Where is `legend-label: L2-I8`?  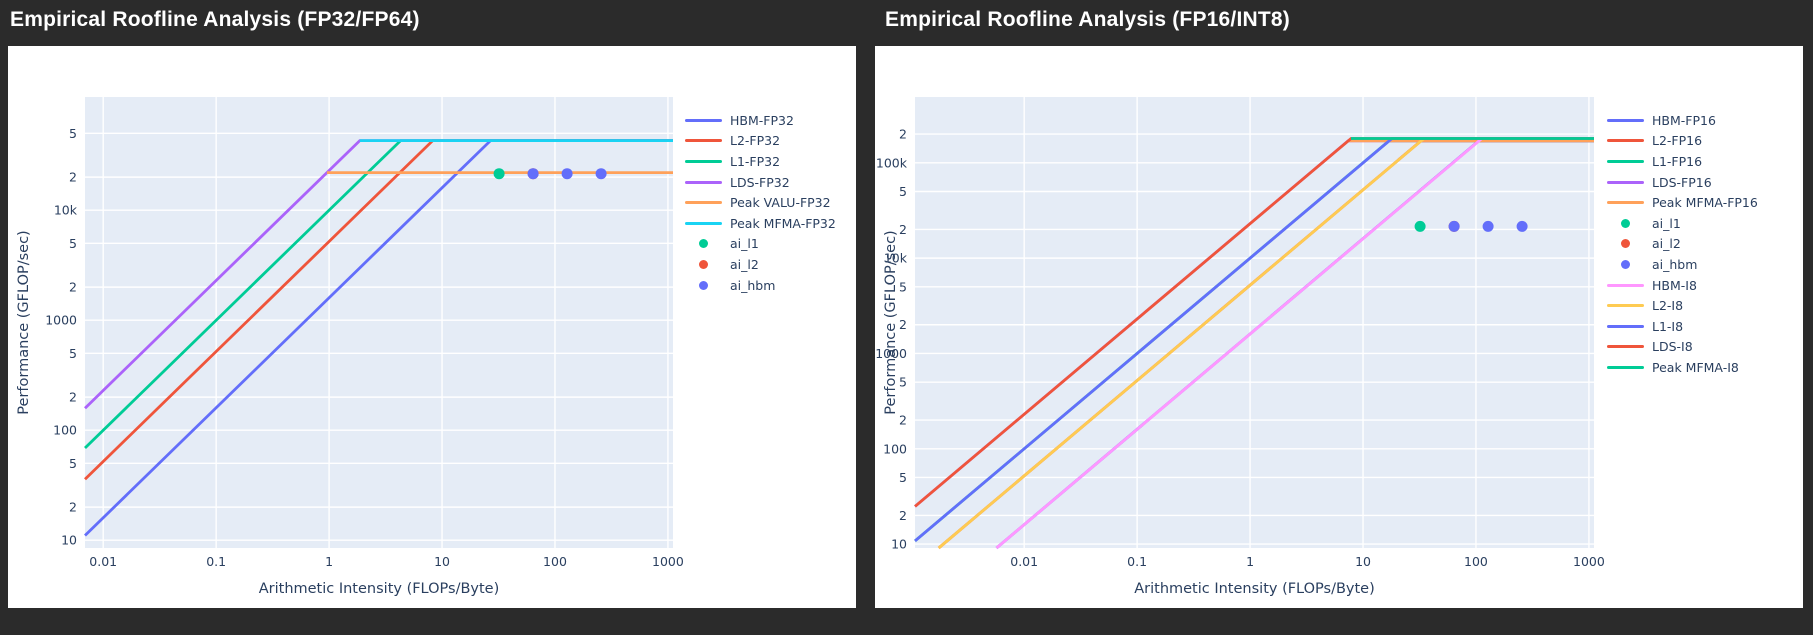
legend-label: L2-I8 is located at coordinates (1668, 306).